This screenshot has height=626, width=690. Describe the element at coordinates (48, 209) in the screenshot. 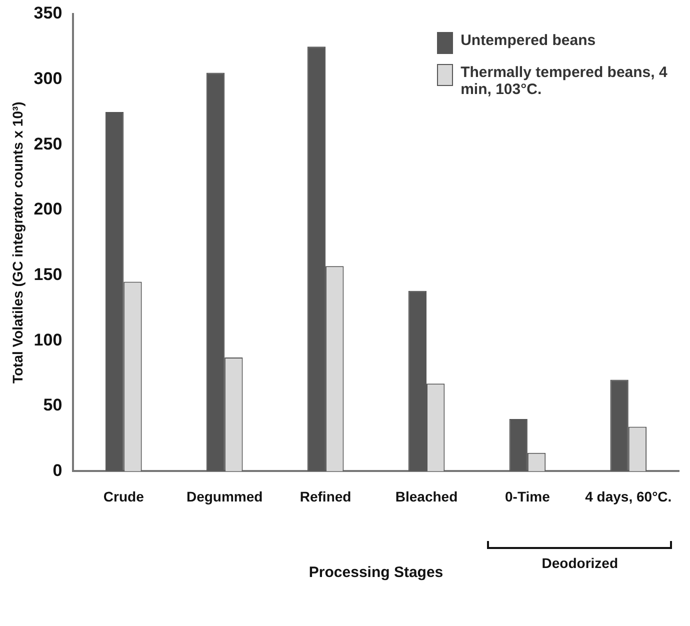

I see `y-tick-label: 200` at that location.